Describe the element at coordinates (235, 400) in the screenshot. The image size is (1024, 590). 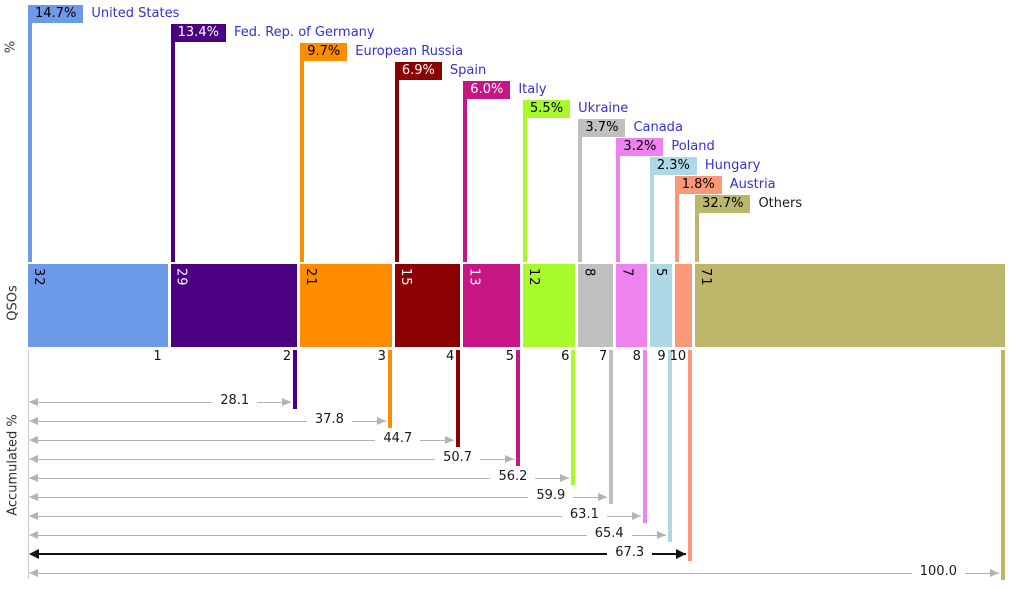
I see `accumulated-value: 28.1` at that location.